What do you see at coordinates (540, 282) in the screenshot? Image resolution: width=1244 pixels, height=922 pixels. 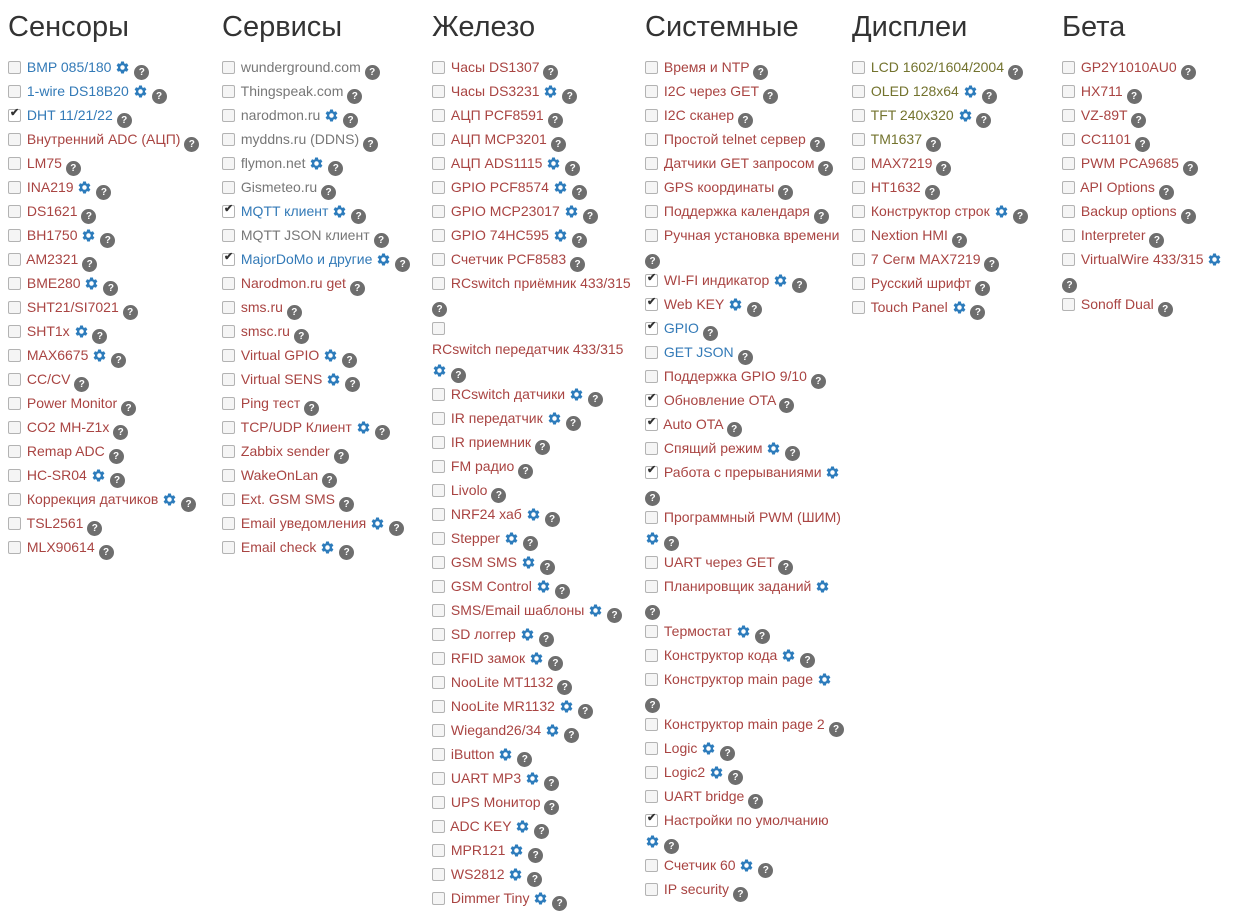 I see `module-link: RCswitch приёмник 433/315` at bounding box center [540, 282].